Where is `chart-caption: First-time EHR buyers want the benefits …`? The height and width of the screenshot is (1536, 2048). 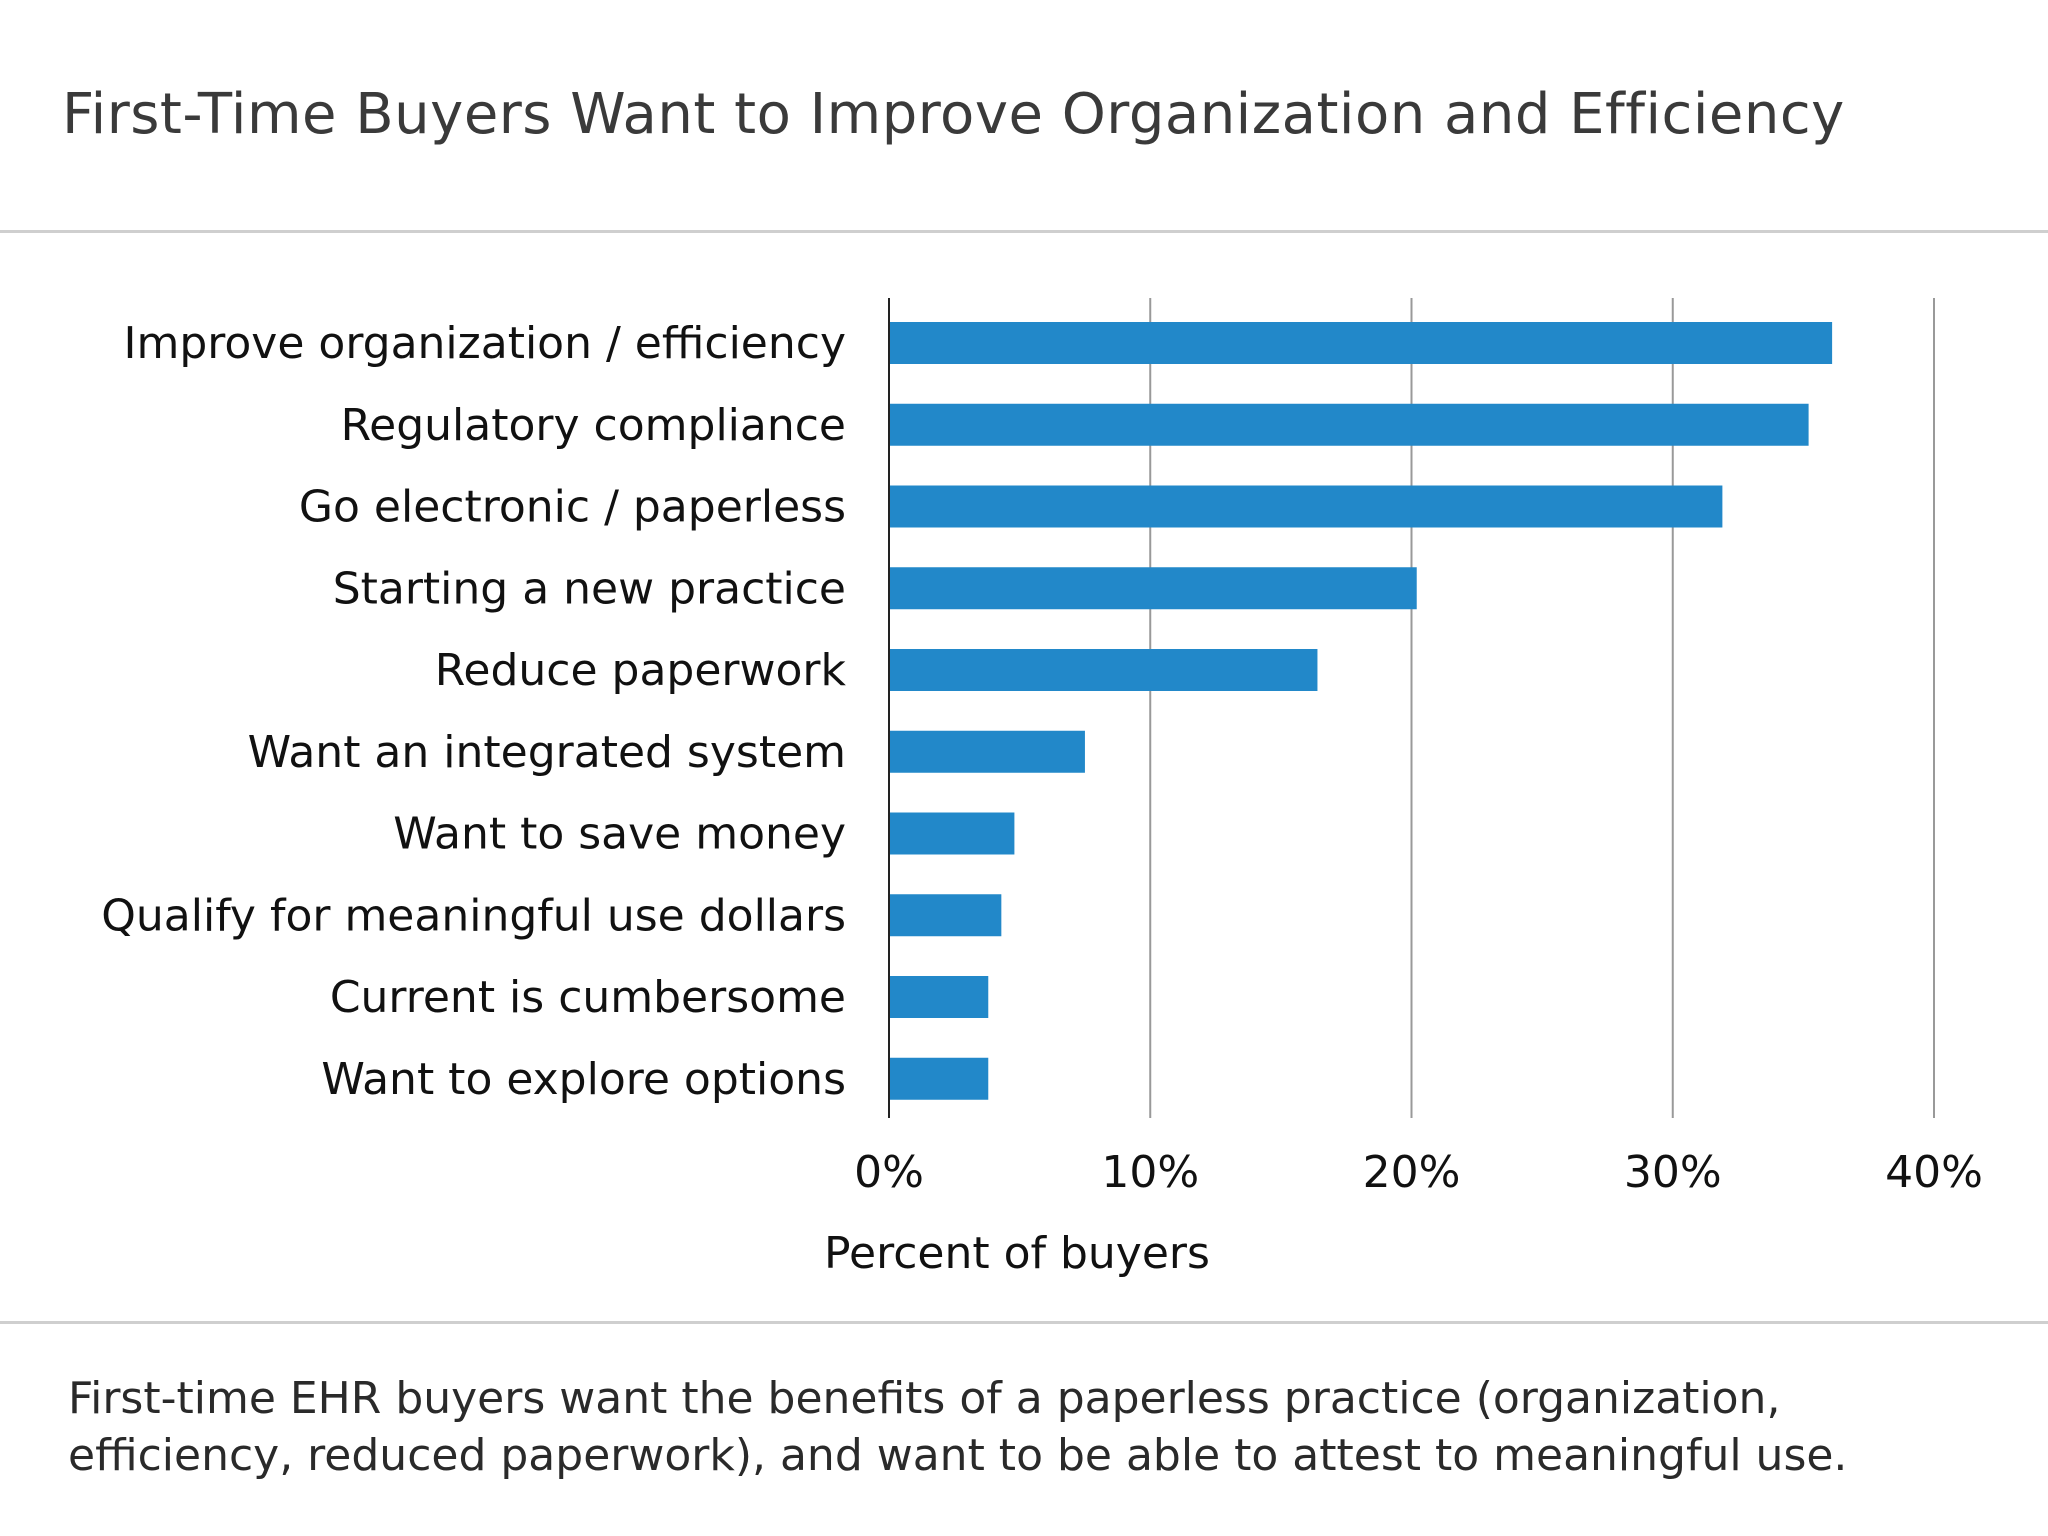 chart-caption: First-time EHR buyers want the benefits … is located at coordinates (958, 1427).